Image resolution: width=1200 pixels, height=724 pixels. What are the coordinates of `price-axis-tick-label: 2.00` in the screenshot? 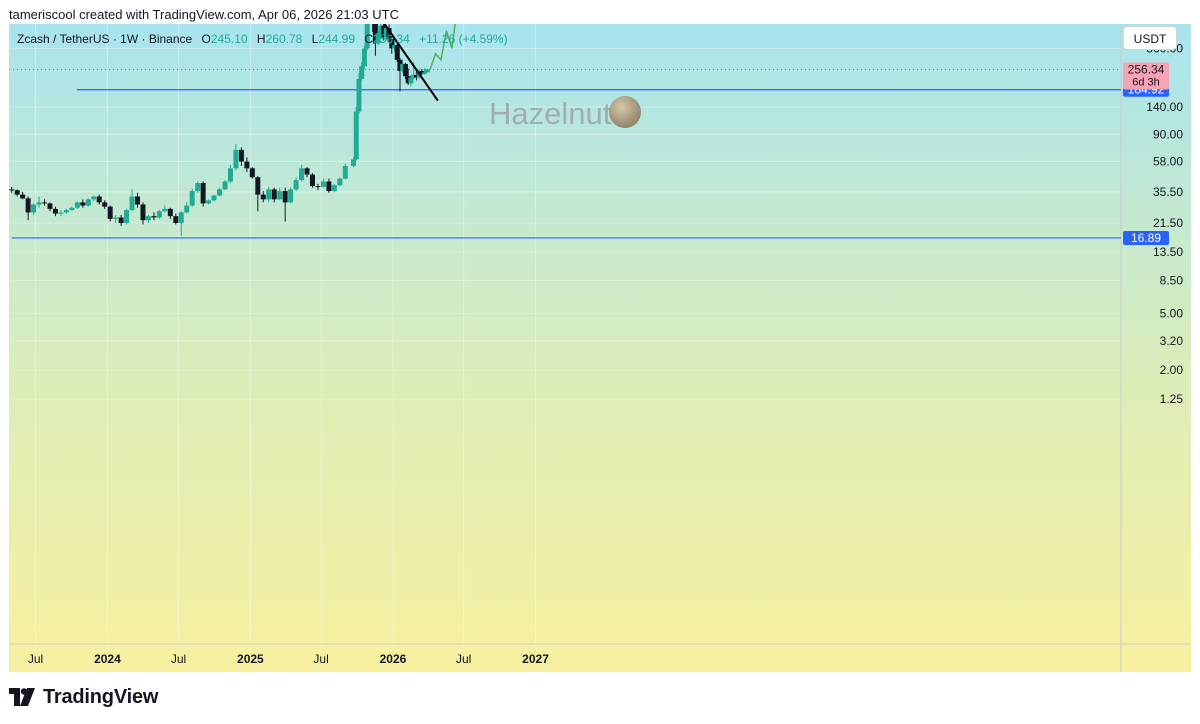 It's located at (1172, 370).